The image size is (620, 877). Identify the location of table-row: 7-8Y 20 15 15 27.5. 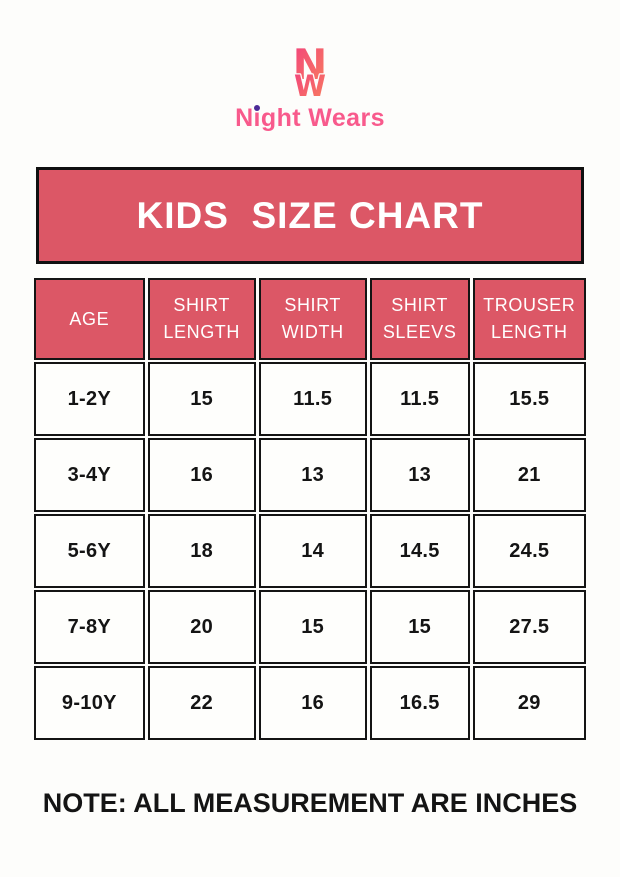
(310, 627).